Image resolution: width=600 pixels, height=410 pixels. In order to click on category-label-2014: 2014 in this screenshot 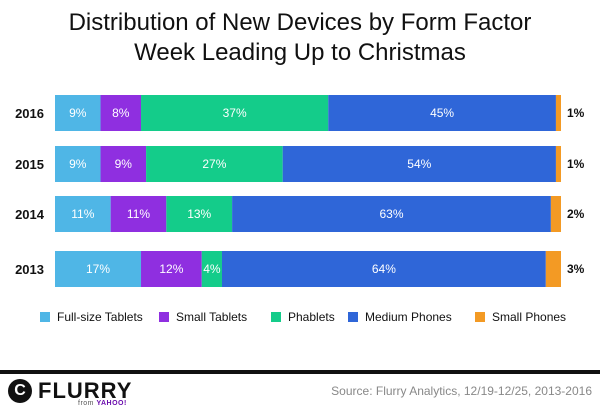, I will do `click(30, 214)`.